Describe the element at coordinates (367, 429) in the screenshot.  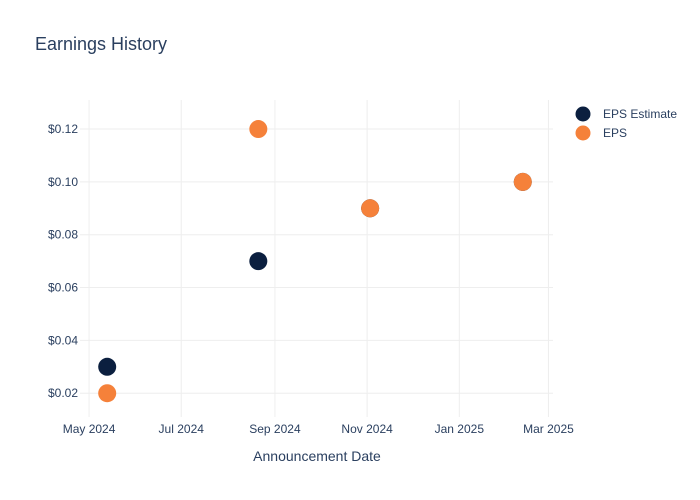
I see `x-tick-label: Nov 2024` at that location.